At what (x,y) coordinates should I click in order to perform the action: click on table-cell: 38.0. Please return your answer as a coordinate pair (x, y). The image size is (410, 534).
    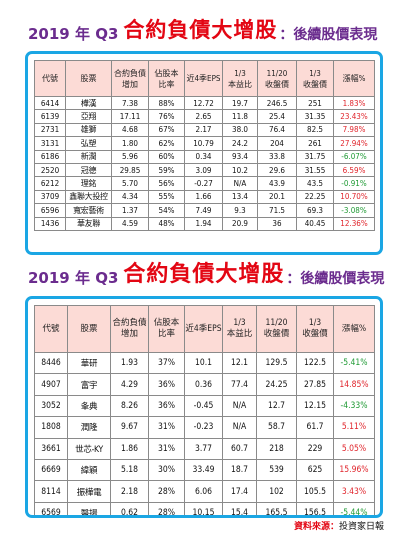
    Looking at the image, I should click on (240, 130).